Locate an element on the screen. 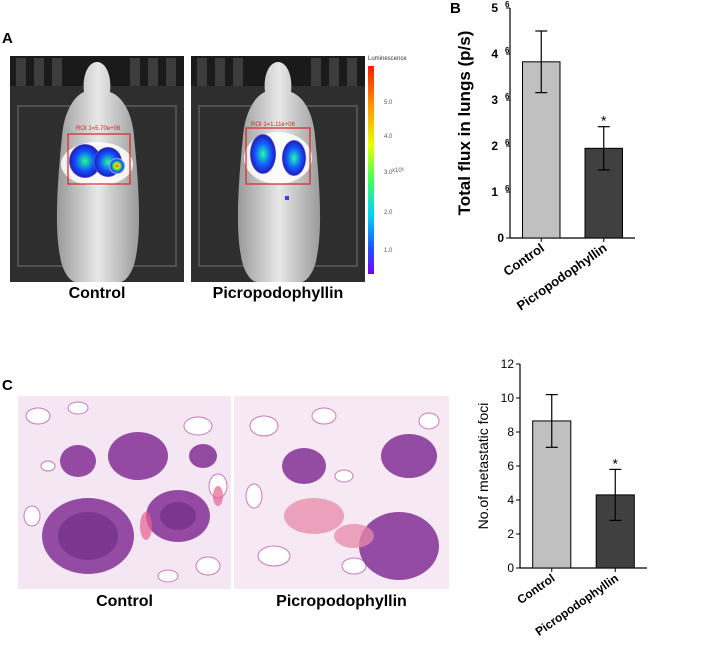  y-tick-label: 1 is located at coordinates (494, 192).